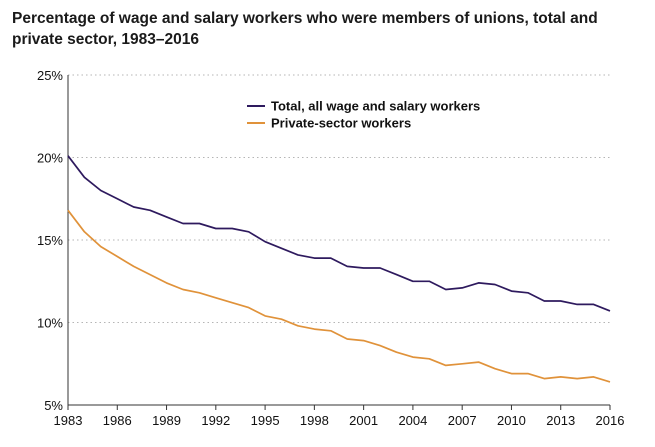  What do you see at coordinates (412, 420) in the screenshot?
I see `x-tick-label: 2004` at bounding box center [412, 420].